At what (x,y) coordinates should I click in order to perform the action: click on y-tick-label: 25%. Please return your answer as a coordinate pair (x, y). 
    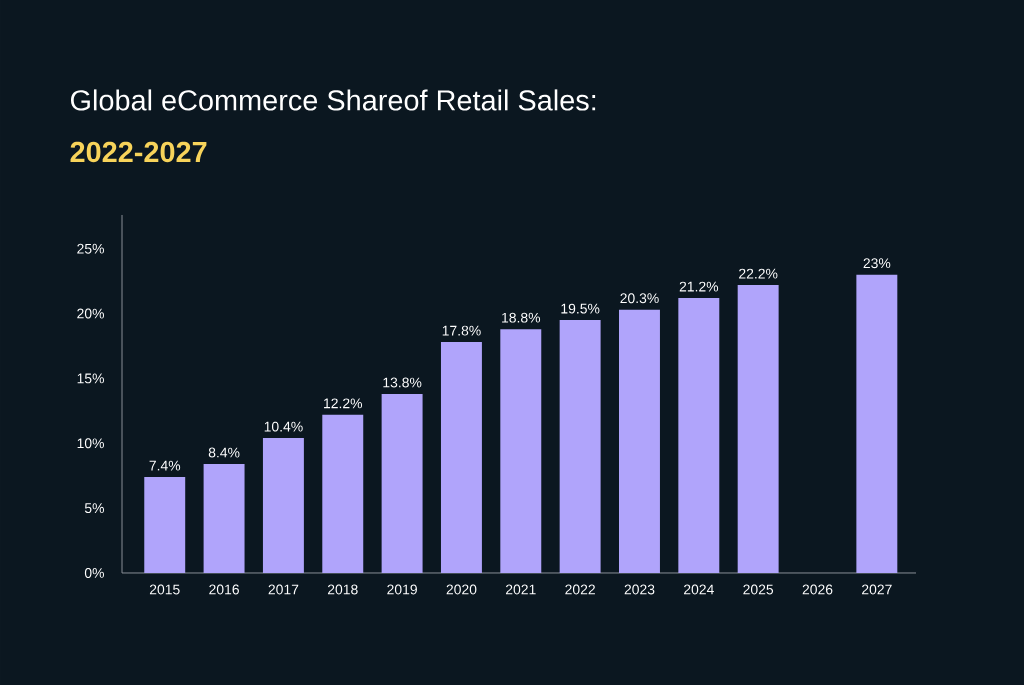
    Looking at the image, I should click on (90, 248).